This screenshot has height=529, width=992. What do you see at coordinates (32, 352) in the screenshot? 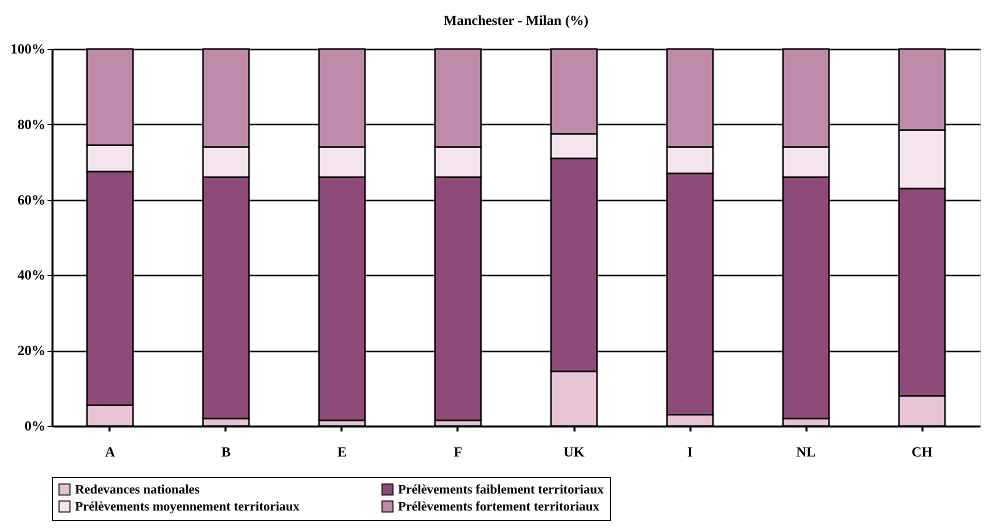
I see `y-tick-label: 20%` at bounding box center [32, 352].